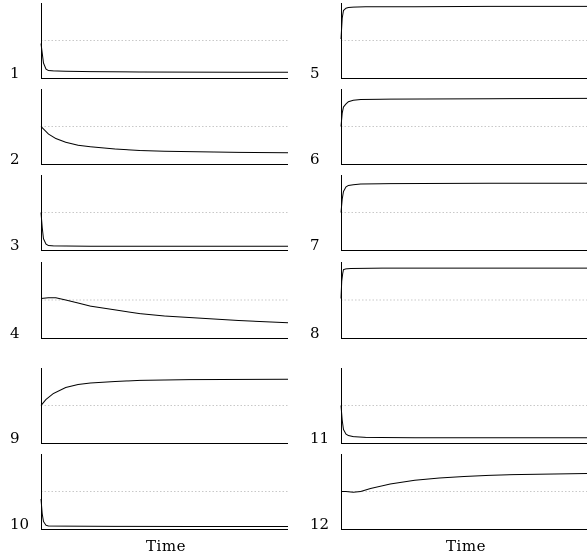 Image resolution: width=587 pixels, height=556 pixels. Describe the element at coordinates (164, 310) in the screenshot. I see `panel-4-series-line` at that location.